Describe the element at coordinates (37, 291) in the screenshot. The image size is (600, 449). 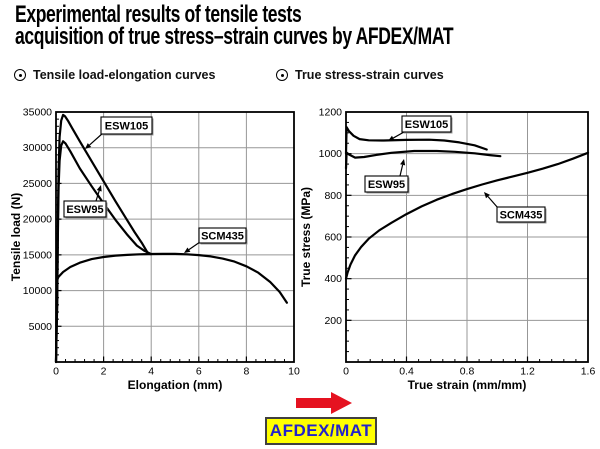
I see `y-tick-label: 10000` at that location.